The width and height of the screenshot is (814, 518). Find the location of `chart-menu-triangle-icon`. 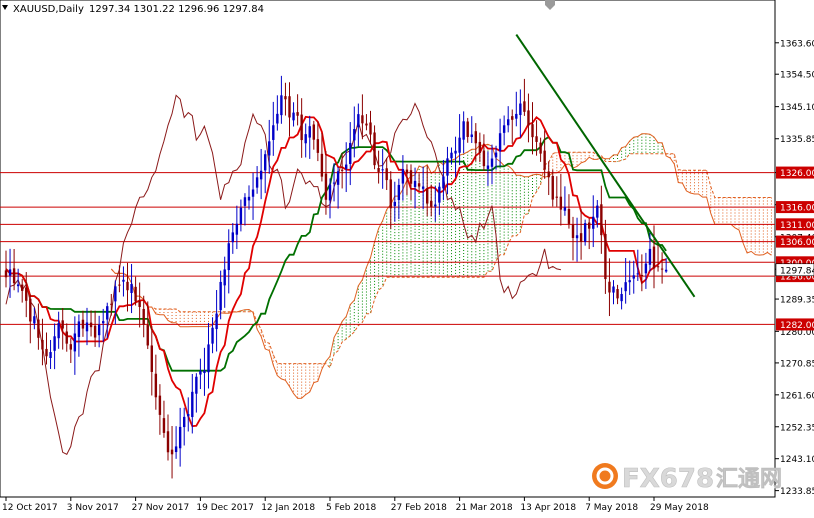

chart-menu-triangle-icon is located at coordinates (5, 7).